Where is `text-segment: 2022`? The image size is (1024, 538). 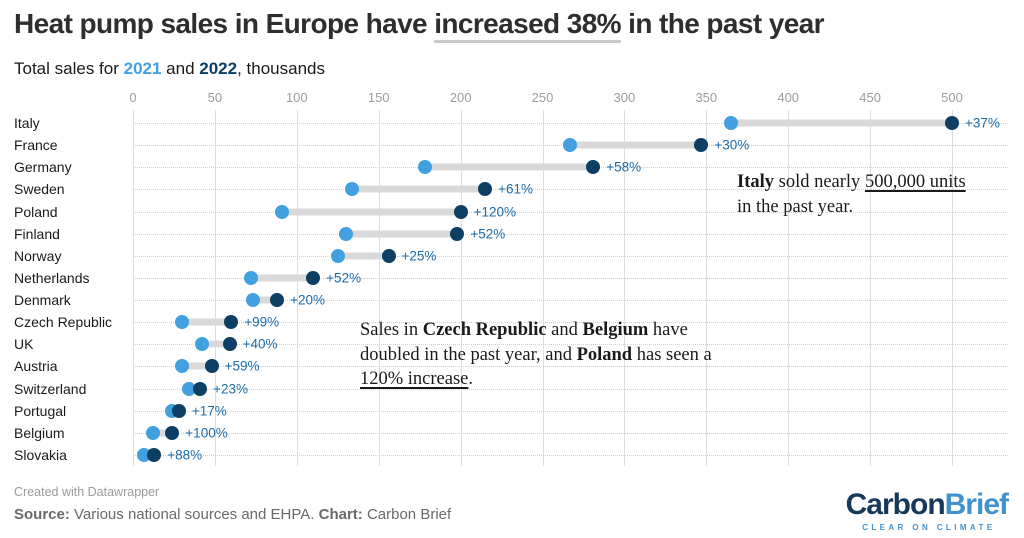
text-segment: 2022 is located at coordinates (218, 68).